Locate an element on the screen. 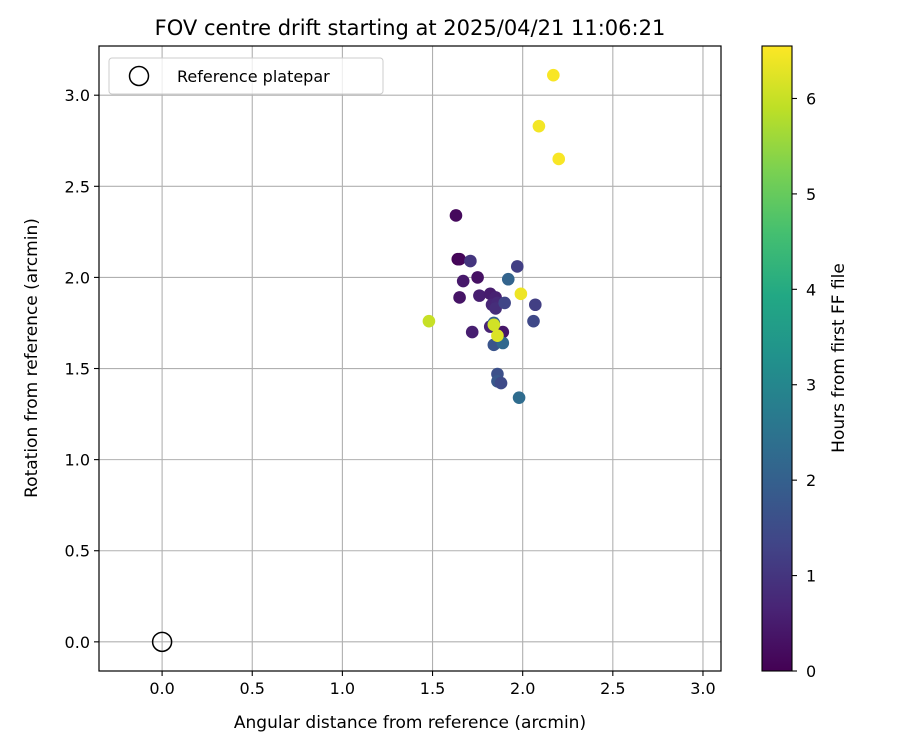  x-tick-label: 0.5 is located at coordinates (252, 688).